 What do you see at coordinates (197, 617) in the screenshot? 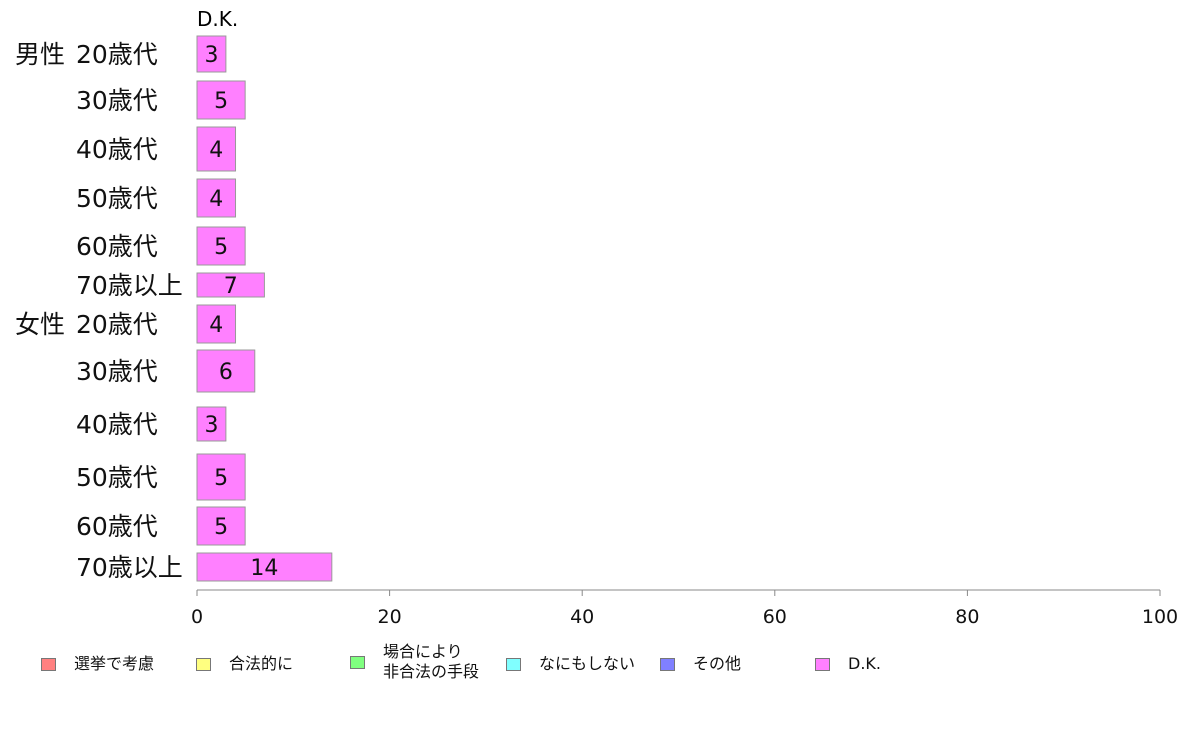
I see `x-tick-label-0: 0` at bounding box center [197, 617].